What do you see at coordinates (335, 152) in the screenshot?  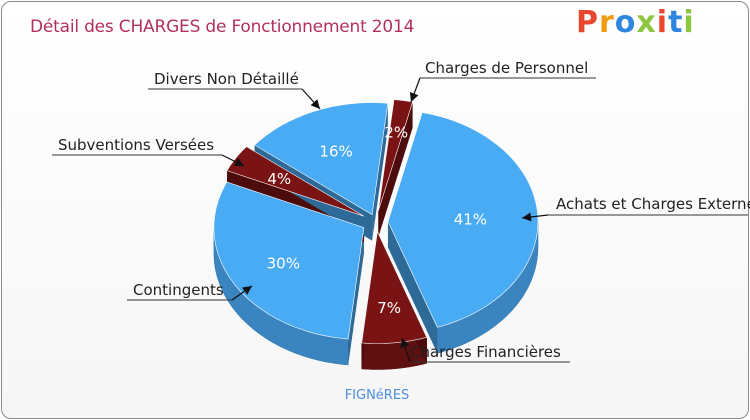 I see `slice-value-label: 16%` at bounding box center [335, 152].